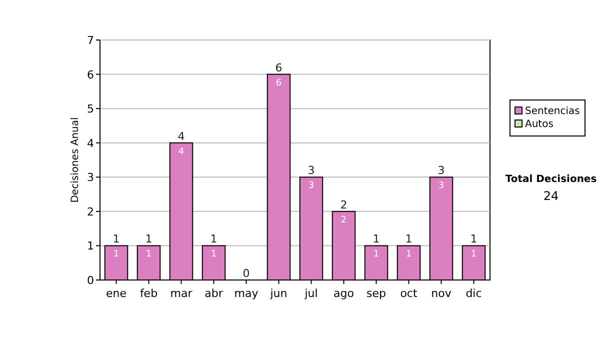 The image size is (600, 340). What do you see at coordinates (90, 40) in the screenshot?
I see `y-tick-label: 7` at bounding box center [90, 40].